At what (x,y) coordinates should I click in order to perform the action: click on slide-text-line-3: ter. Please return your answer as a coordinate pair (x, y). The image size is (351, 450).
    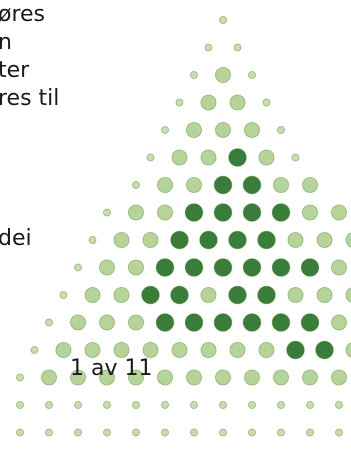
    Looking at the image, I should click on (15, 70).